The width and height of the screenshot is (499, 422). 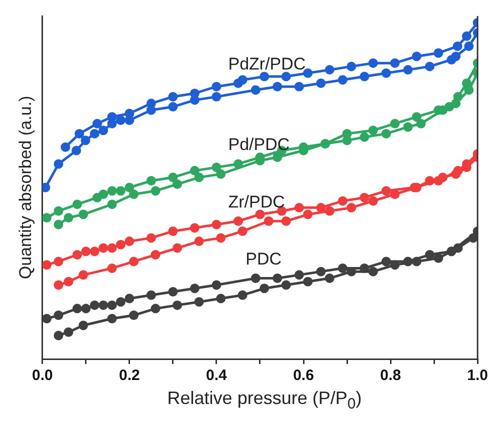 What do you see at coordinates (390, 375) in the screenshot?
I see `x-tick-label: 0.8` at bounding box center [390, 375].